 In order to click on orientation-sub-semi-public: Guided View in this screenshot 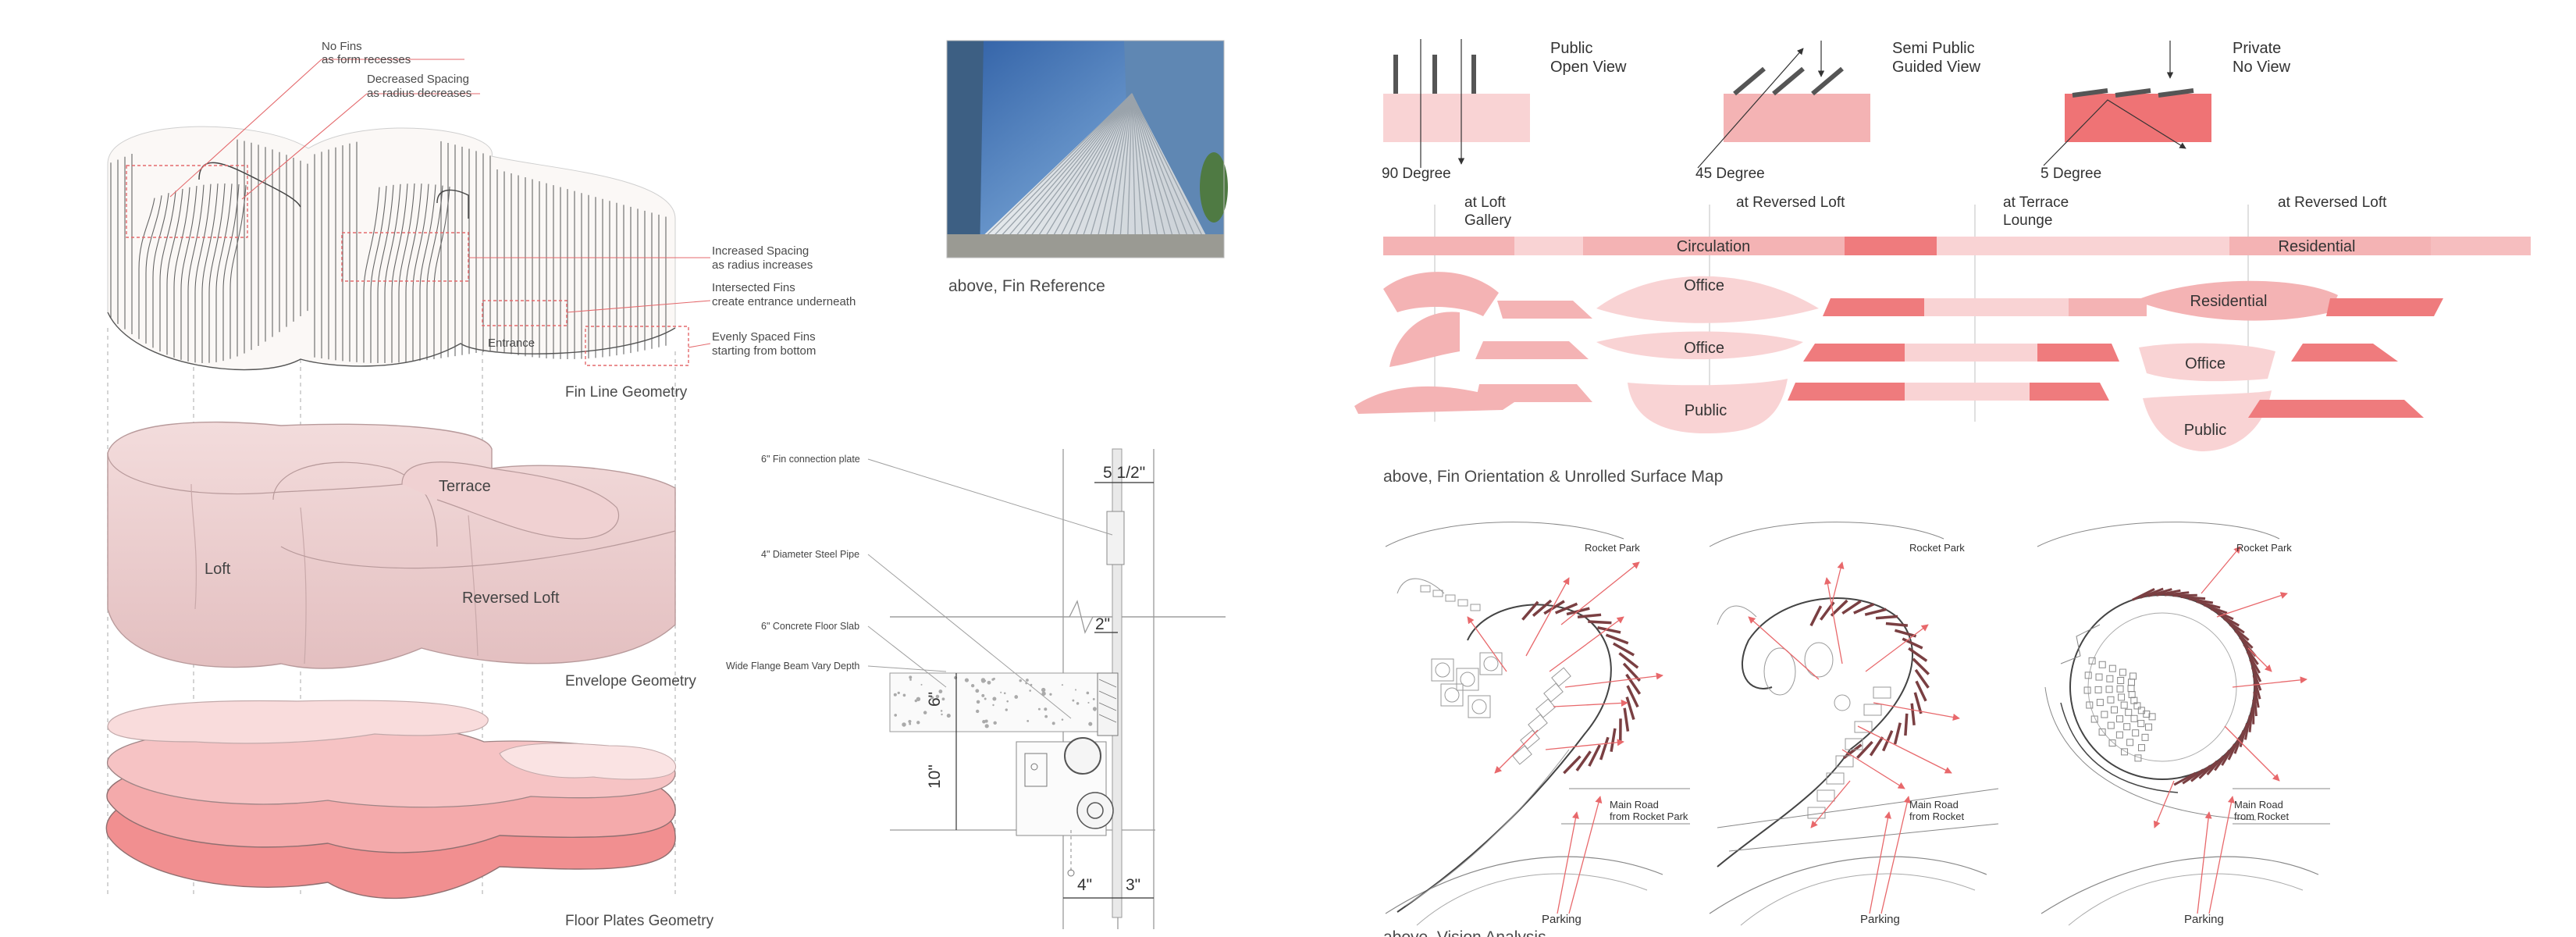, I will do `click(1937, 67)`.